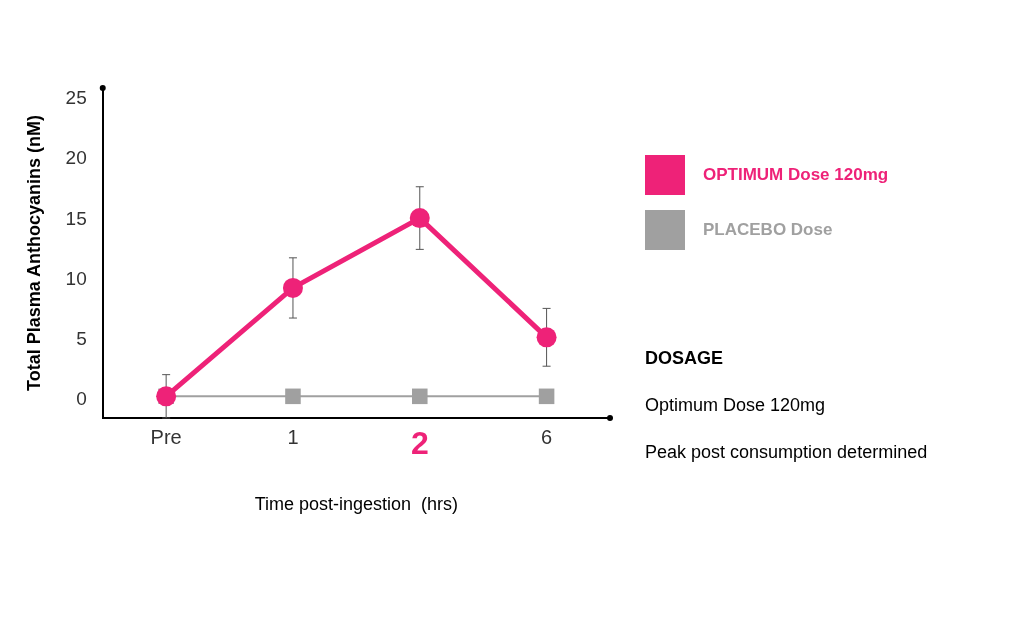 This screenshot has width=1024, height=622. What do you see at coordinates (76, 278) in the screenshot?
I see `y-tick-label: 10` at bounding box center [76, 278].